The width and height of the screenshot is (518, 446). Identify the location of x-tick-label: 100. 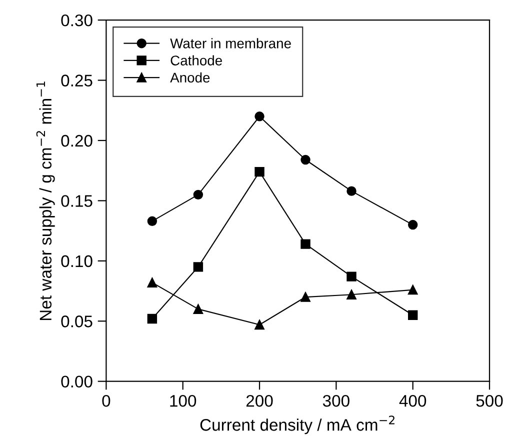
(183, 400).